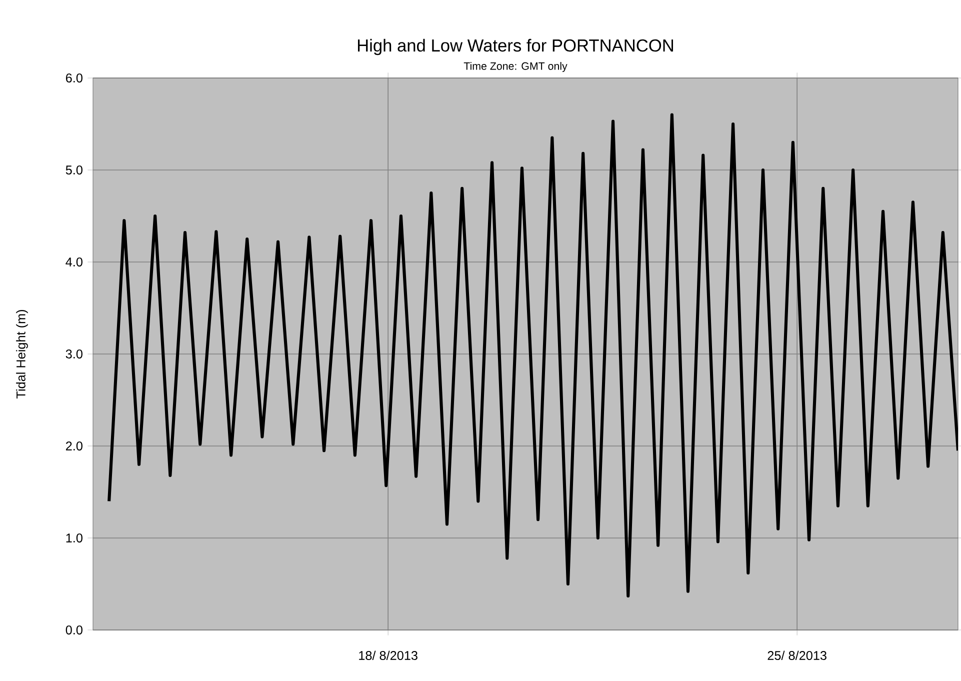 Image resolution: width=961 pixels, height=681 pixels. Describe the element at coordinates (74, 354) in the screenshot. I see `y-tick-label: 3.0` at that location.